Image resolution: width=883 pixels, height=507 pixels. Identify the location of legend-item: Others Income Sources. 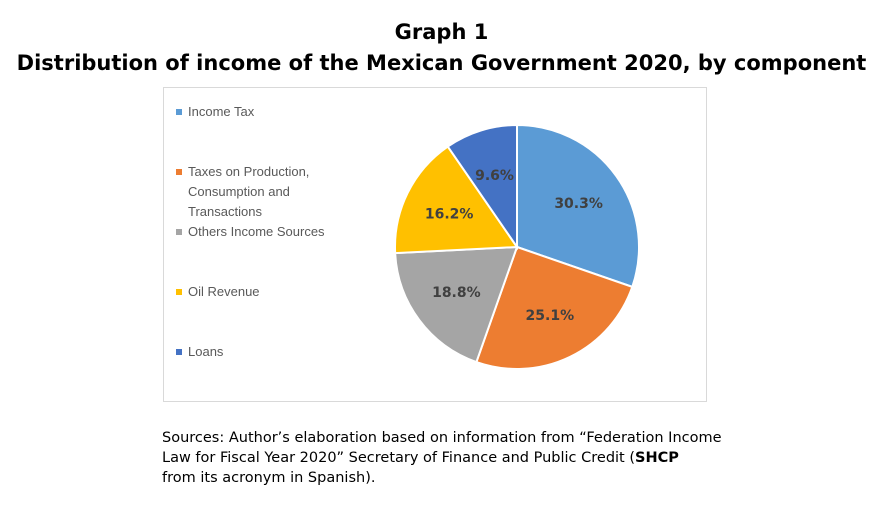
(282, 232).